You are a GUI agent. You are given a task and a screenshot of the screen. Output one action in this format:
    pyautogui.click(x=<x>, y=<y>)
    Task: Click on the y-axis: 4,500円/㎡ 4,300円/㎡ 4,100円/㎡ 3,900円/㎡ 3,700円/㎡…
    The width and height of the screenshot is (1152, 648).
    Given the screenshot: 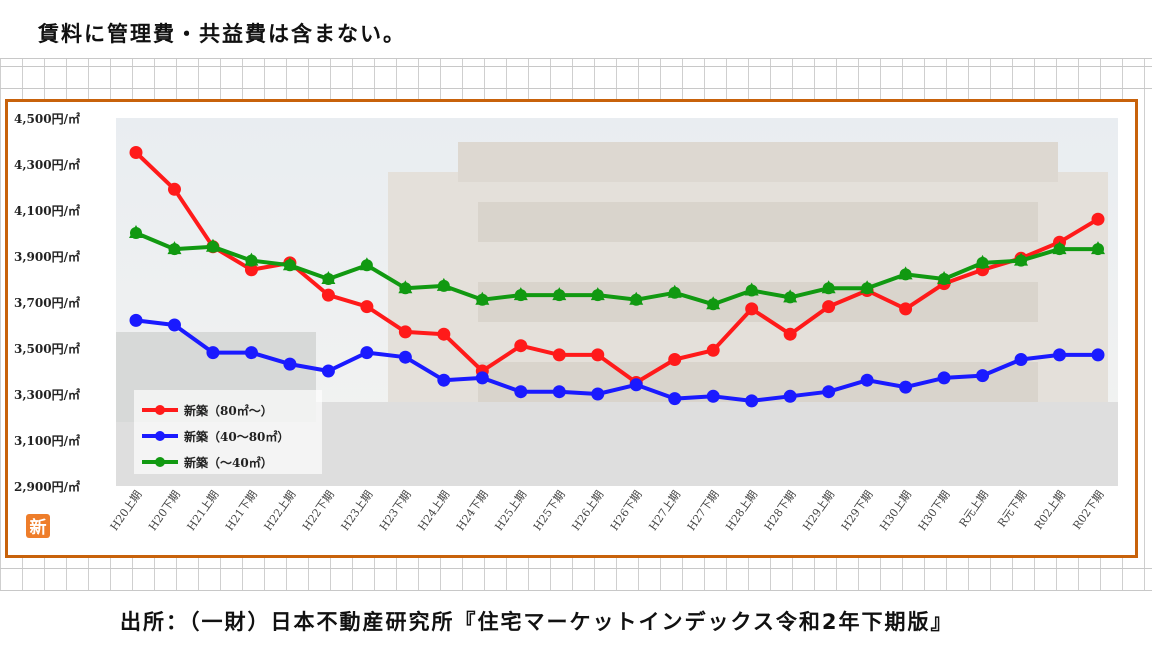 What is the action you would take?
    pyautogui.click(x=47, y=302)
    